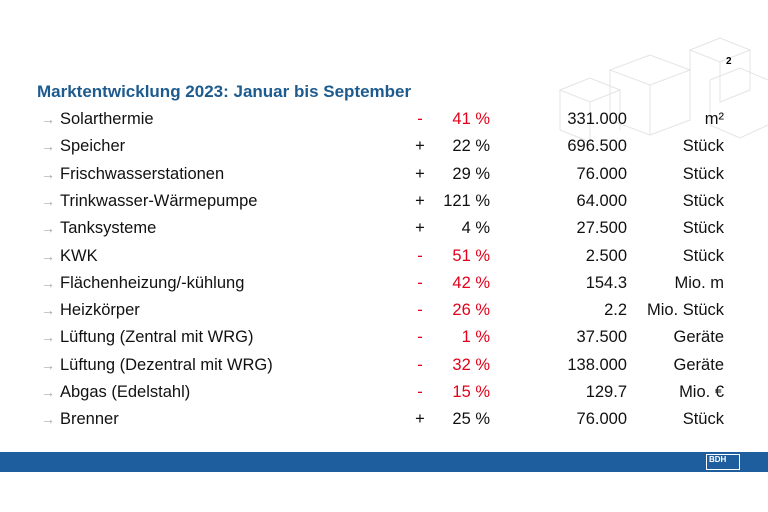 The width and height of the screenshot is (768, 512). What do you see at coordinates (471, 282) in the screenshot?
I see `change-percent: 42 %` at bounding box center [471, 282].